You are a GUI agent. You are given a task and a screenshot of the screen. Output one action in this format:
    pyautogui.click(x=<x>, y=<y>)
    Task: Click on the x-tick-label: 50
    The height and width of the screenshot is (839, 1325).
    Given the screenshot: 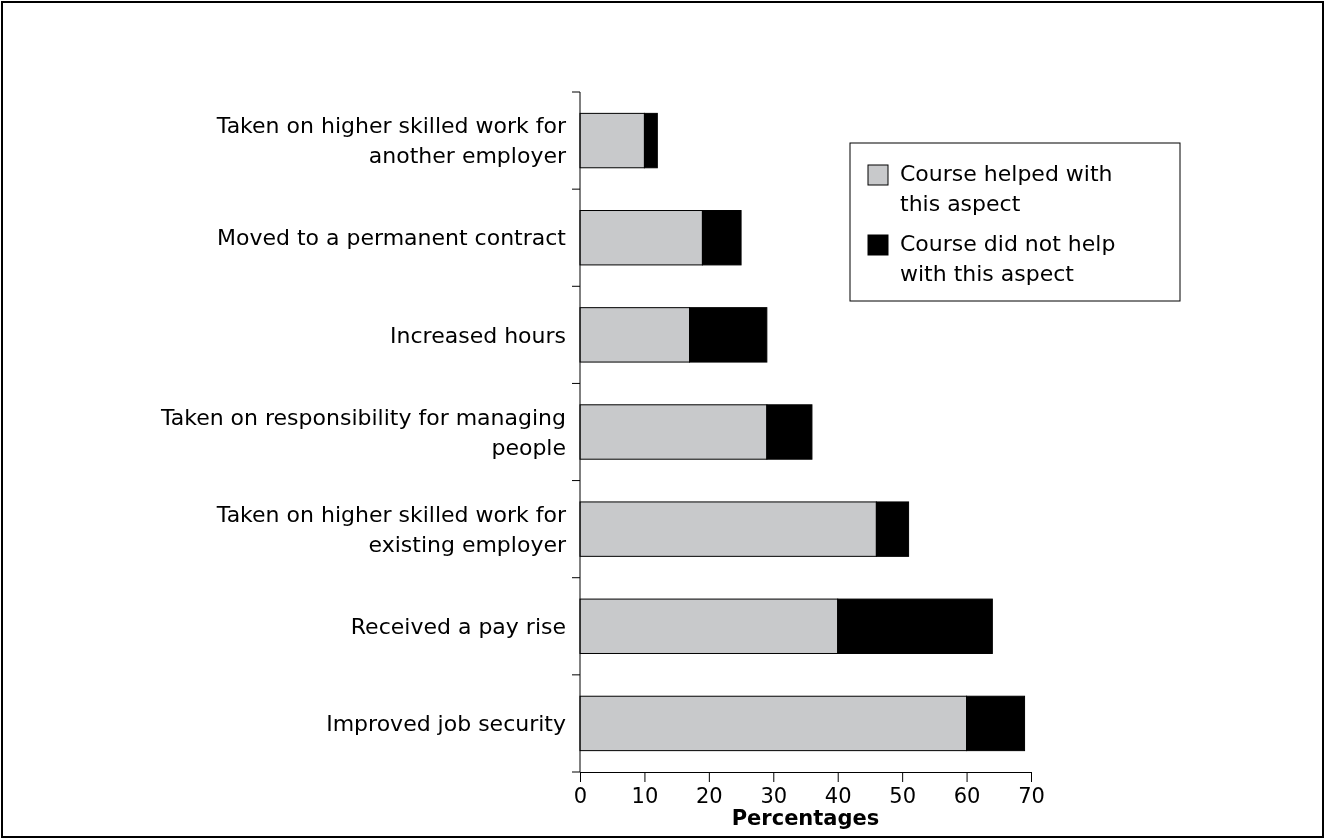 What is the action you would take?
    pyautogui.click(x=903, y=795)
    